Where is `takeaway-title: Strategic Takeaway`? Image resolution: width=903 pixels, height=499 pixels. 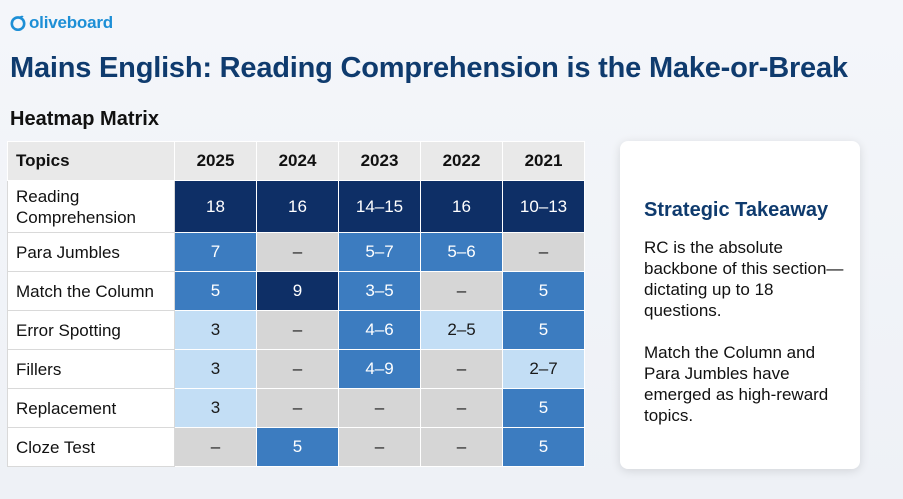 takeaway-title: Strategic Takeaway is located at coordinates (736, 210).